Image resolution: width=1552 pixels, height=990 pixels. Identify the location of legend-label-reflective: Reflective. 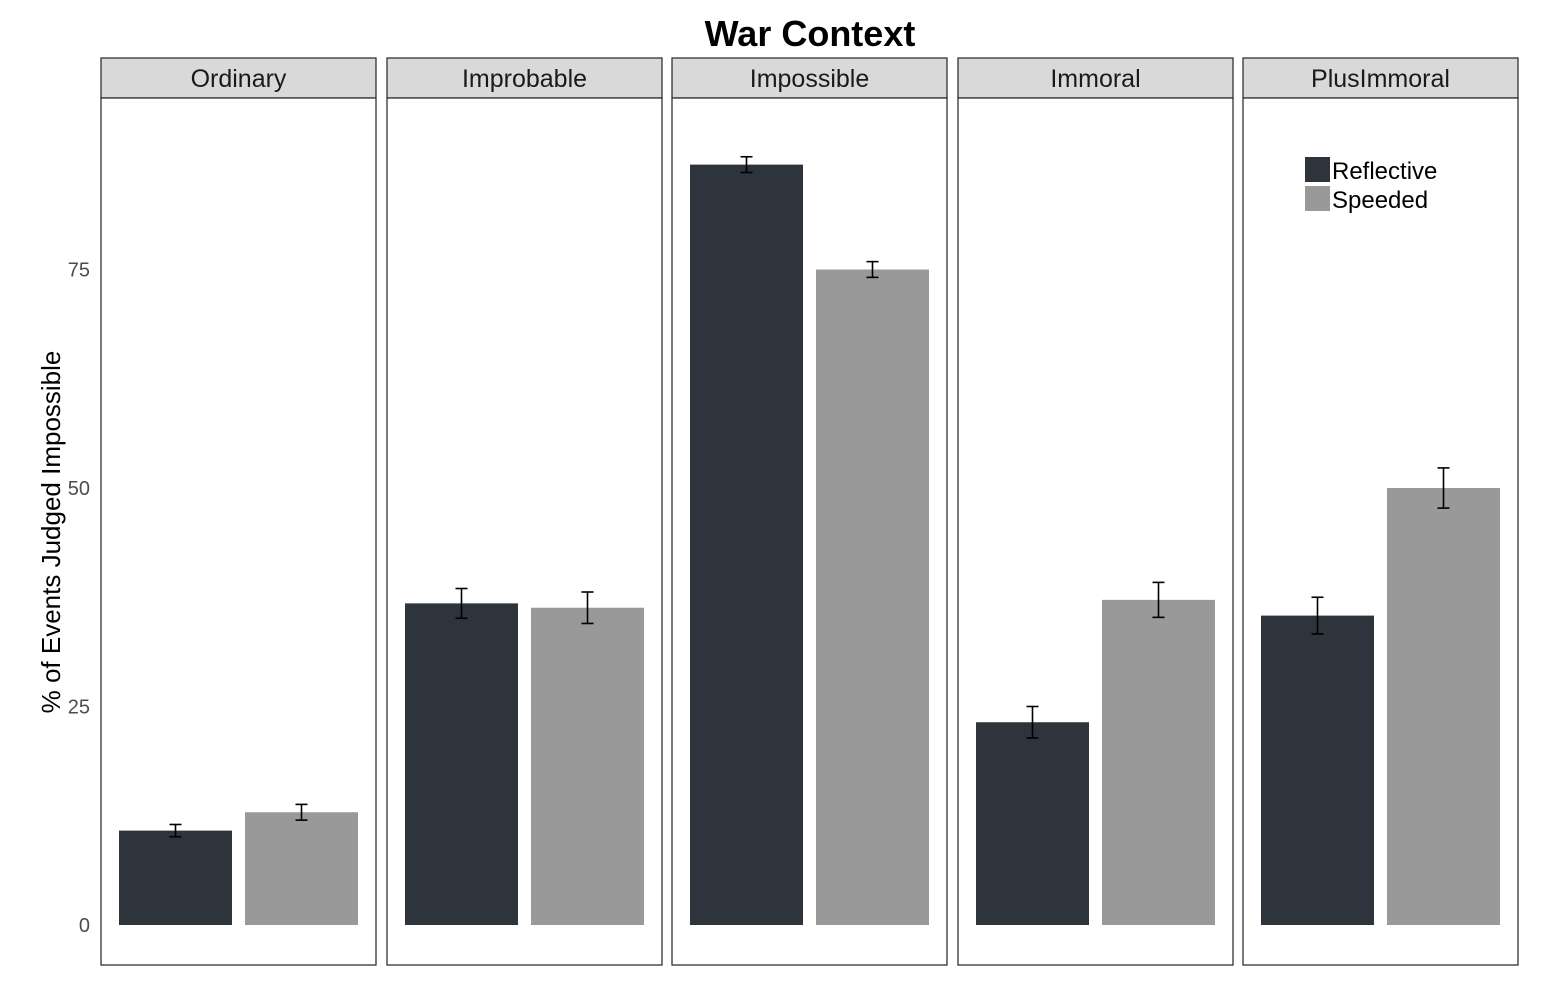
(1384, 171).